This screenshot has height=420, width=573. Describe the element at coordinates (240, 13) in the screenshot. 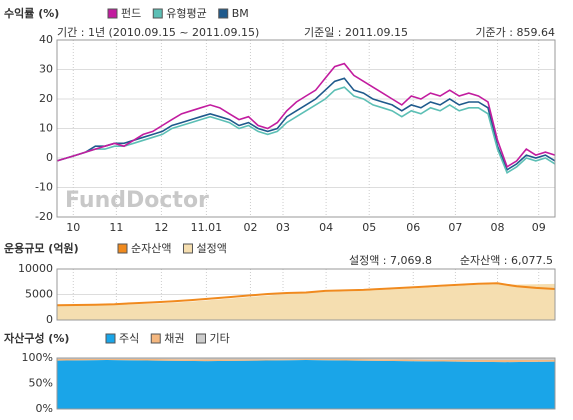

I see `legend-label: BM` at that location.